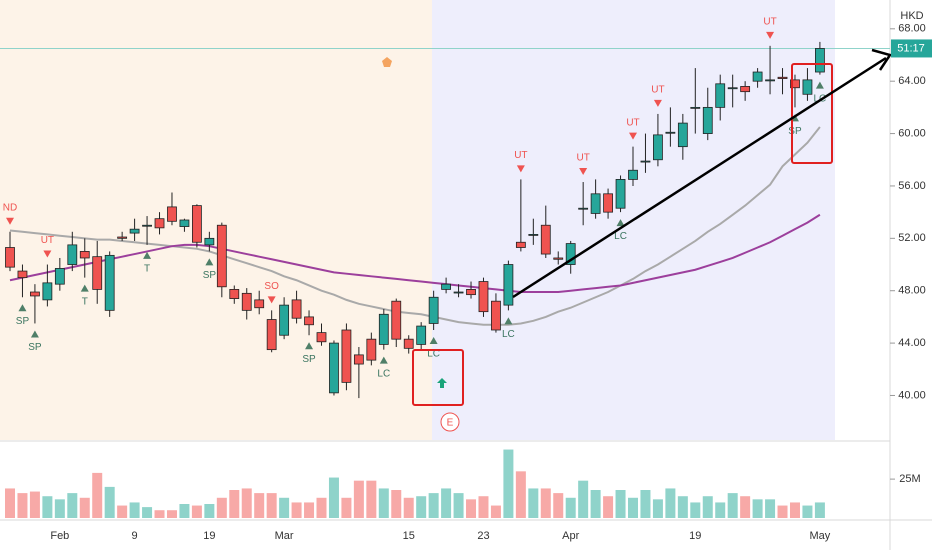 Image resolution: width=932 pixels, height=550 pixels. What do you see at coordinates (881, 59) in the screenshot?
I see `trend-arrow-head` at bounding box center [881, 59].